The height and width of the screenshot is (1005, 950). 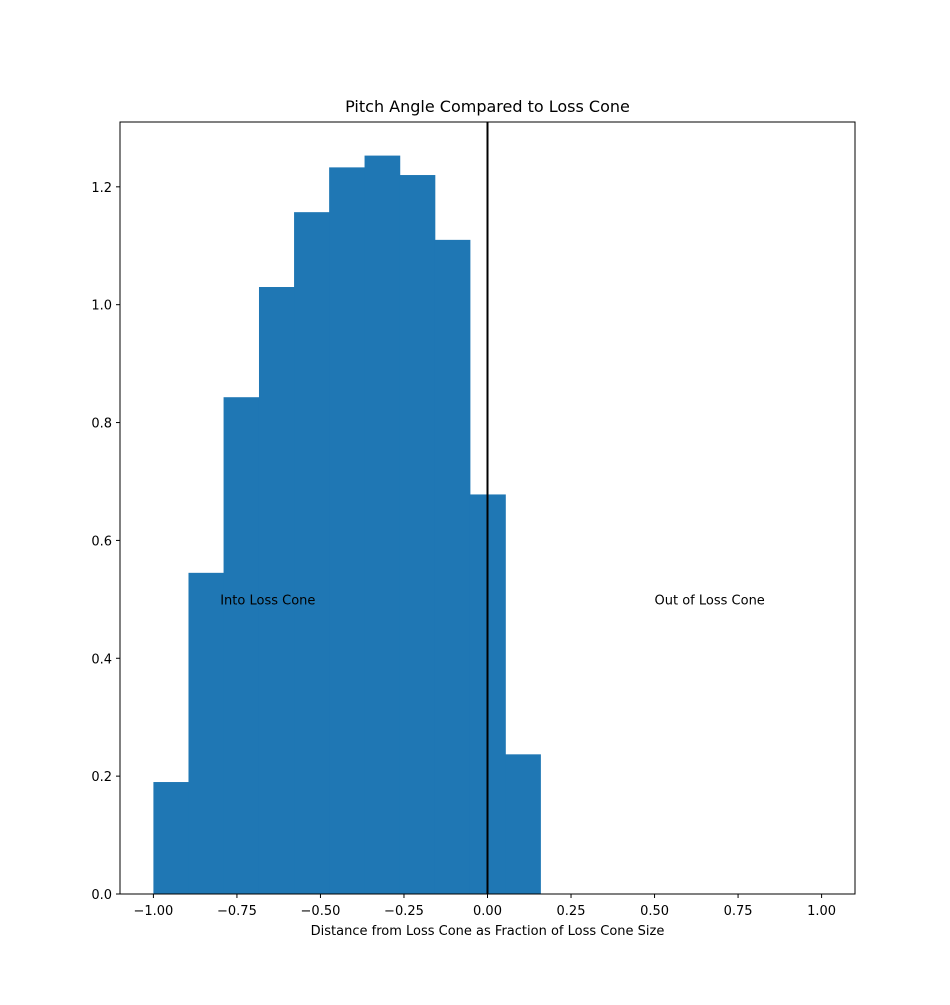 What do you see at coordinates (321, 911) in the screenshot?
I see `x-tick-label: −0.50` at bounding box center [321, 911].